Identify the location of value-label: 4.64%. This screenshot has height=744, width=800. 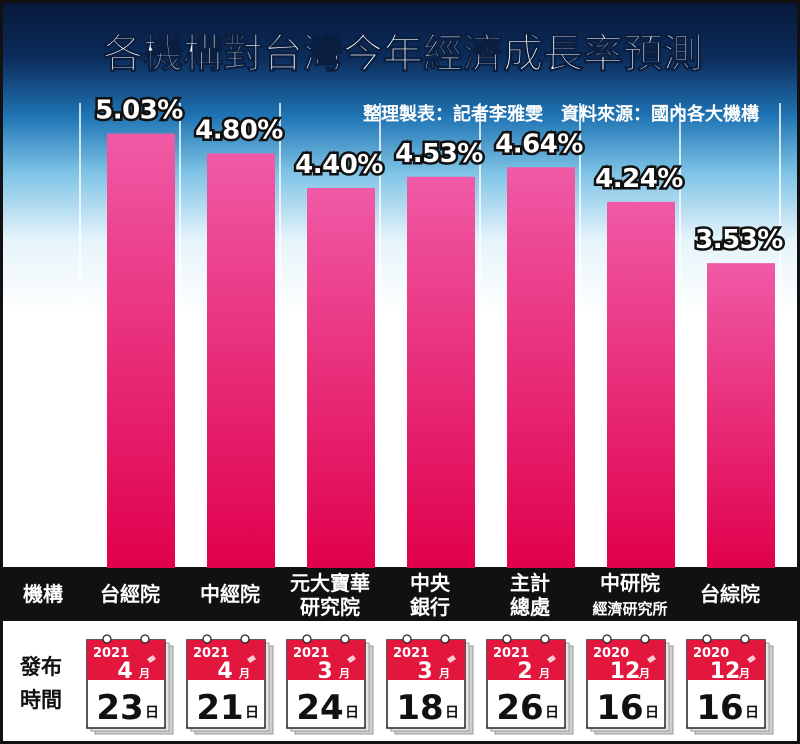
(539, 144).